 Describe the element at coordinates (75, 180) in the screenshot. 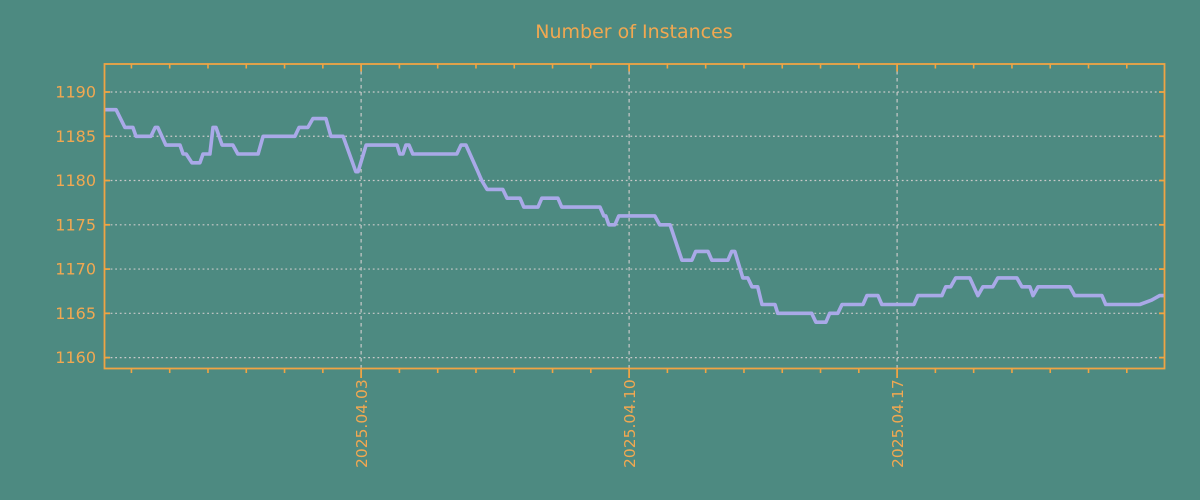

I see `y-tick-label: 1180` at that location.